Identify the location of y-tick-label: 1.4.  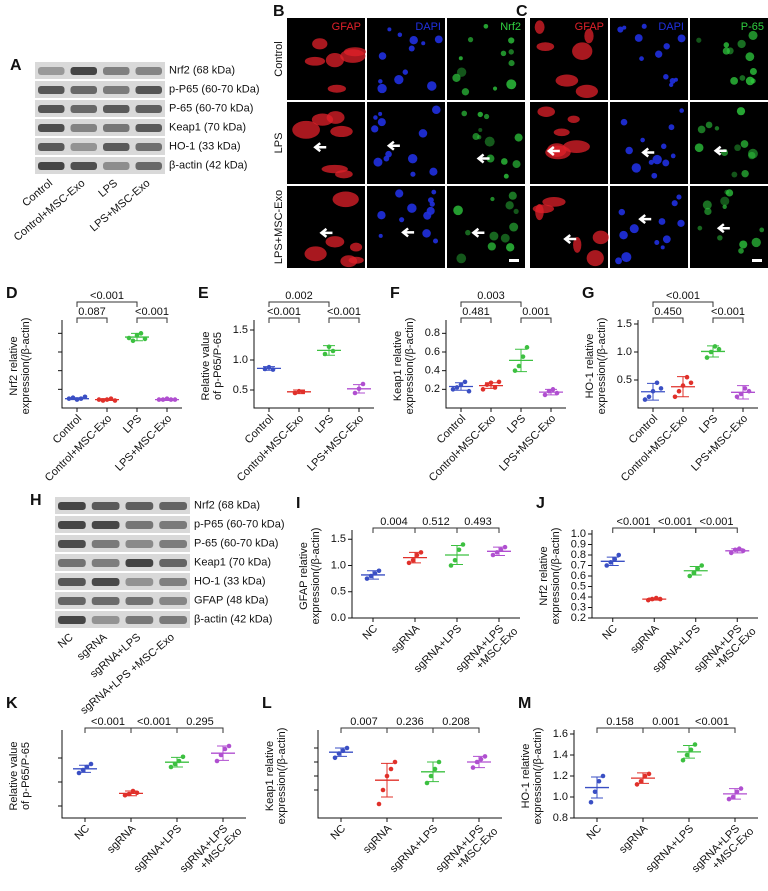
(560, 755).